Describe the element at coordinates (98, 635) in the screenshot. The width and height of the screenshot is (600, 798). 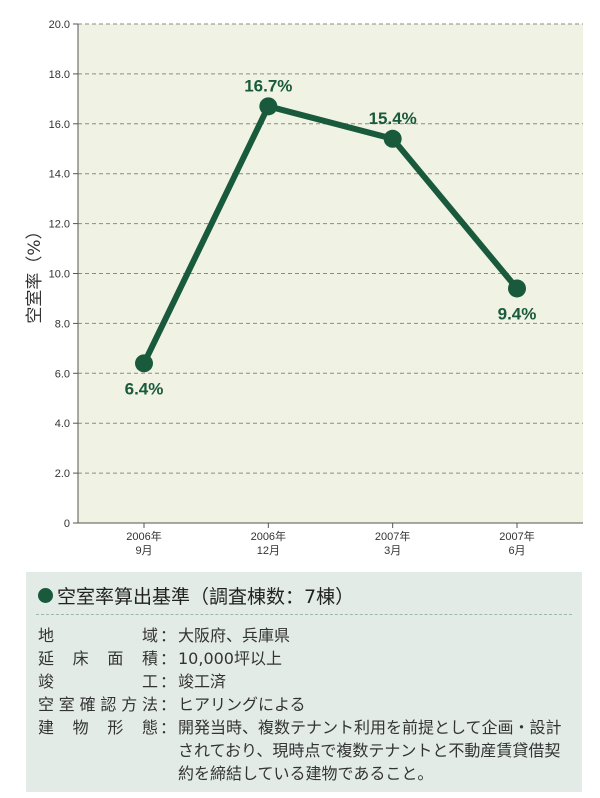
I see `criteria-key: 地域` at that location.